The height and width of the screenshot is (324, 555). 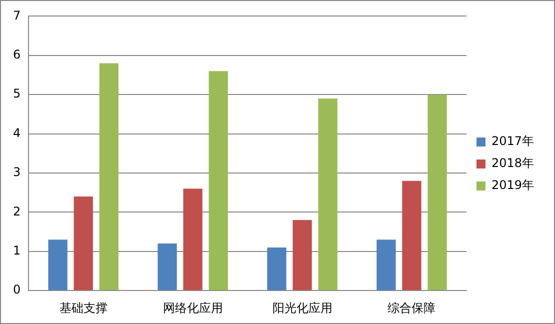 I want to click on x-tick-label: 综合保障, so click(x=412, y=307).